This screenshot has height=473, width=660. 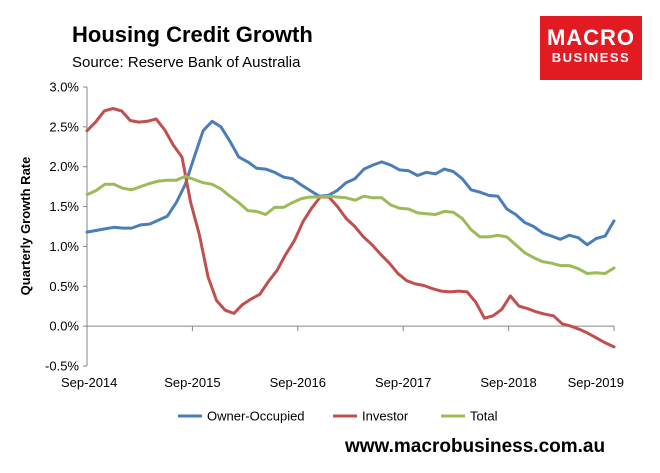 What do you see at coordinates (192, 382) in the screenshot?
I see `x-tick-label: Sep-2015` at bounding box center [192, 382].